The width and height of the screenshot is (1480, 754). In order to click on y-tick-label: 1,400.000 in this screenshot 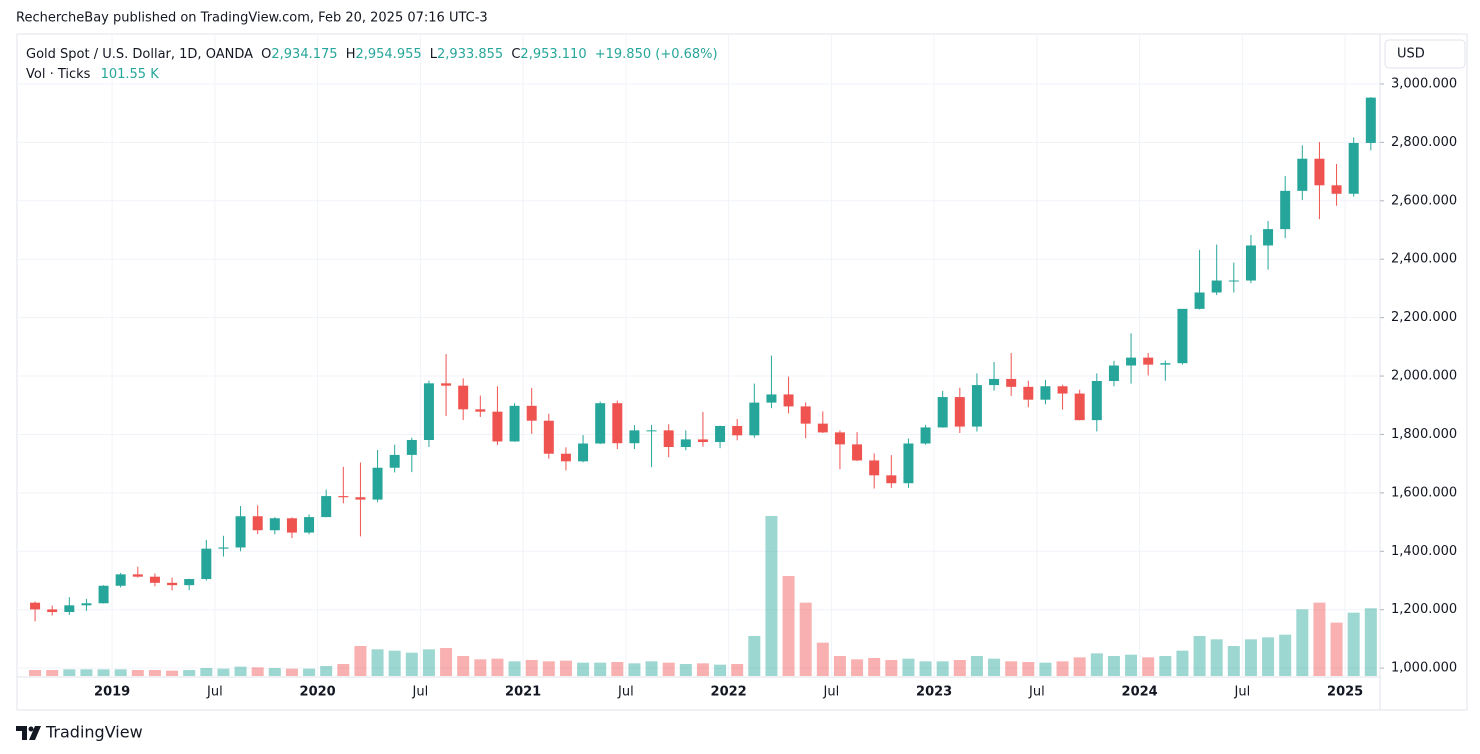, I will do `click(1424, 551)`.